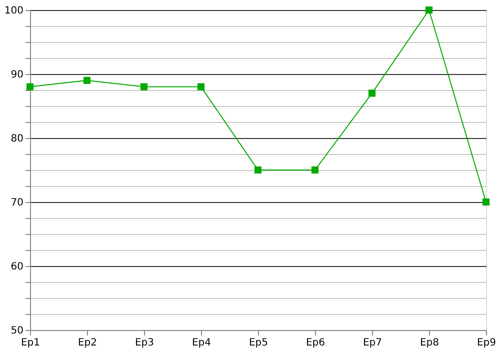  I want to click on x-tick-label: Ep9, so click(486, 343).